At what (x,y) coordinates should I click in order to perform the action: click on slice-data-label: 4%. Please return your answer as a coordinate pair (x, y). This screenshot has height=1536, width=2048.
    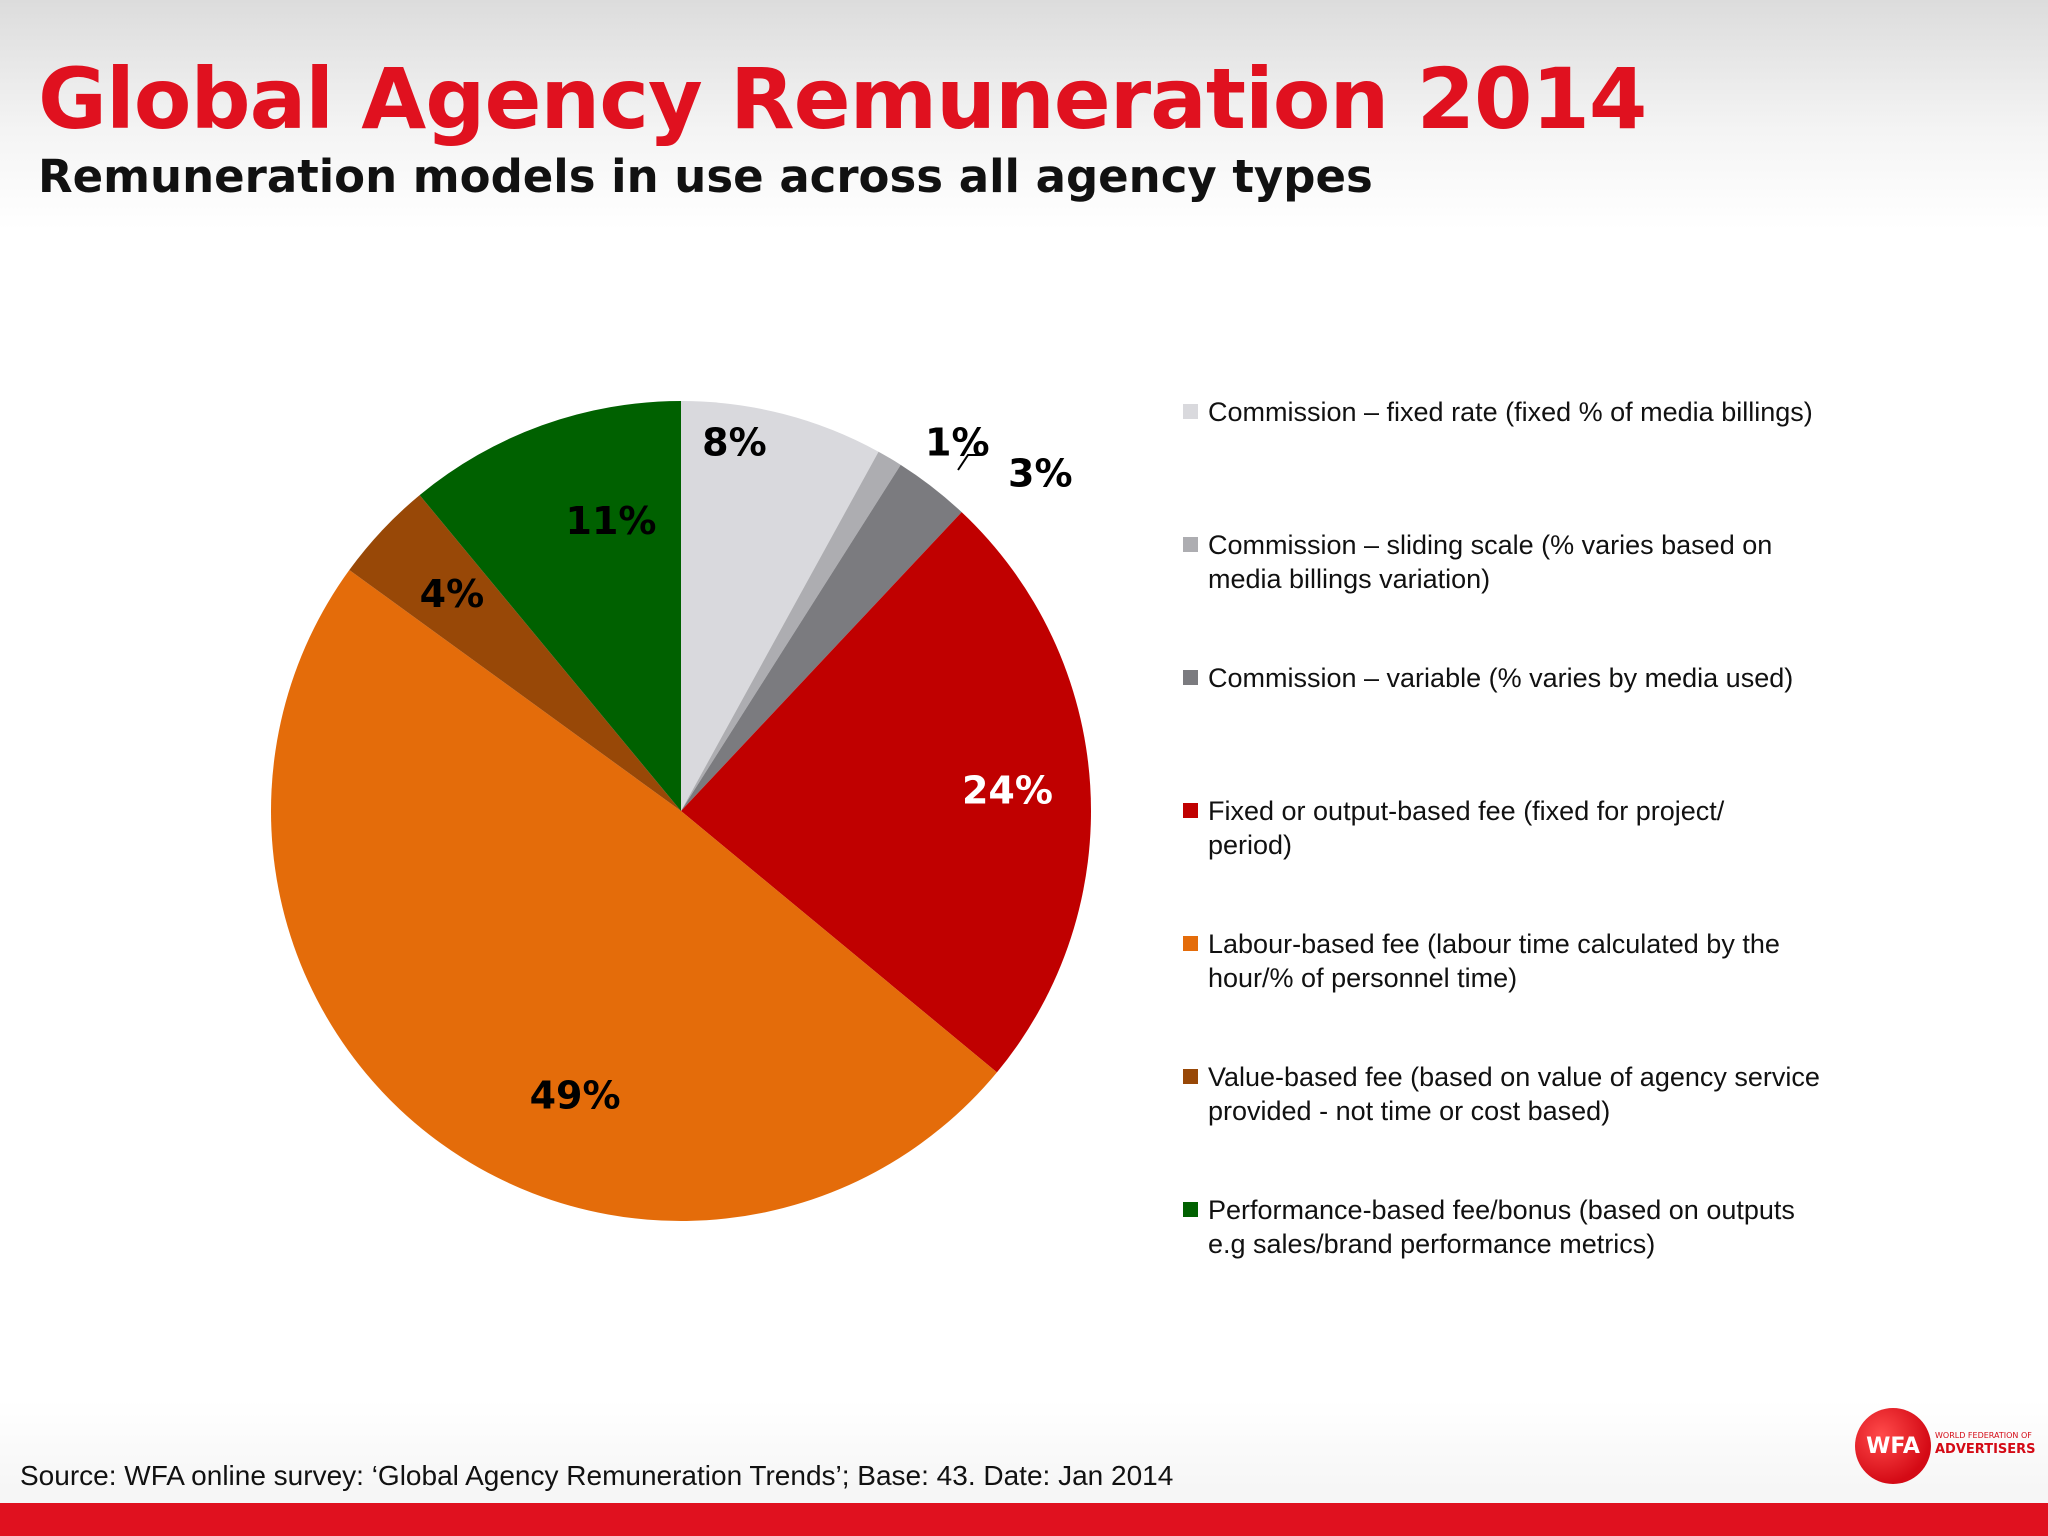
    Looking at the image, I should click on (452, 594).